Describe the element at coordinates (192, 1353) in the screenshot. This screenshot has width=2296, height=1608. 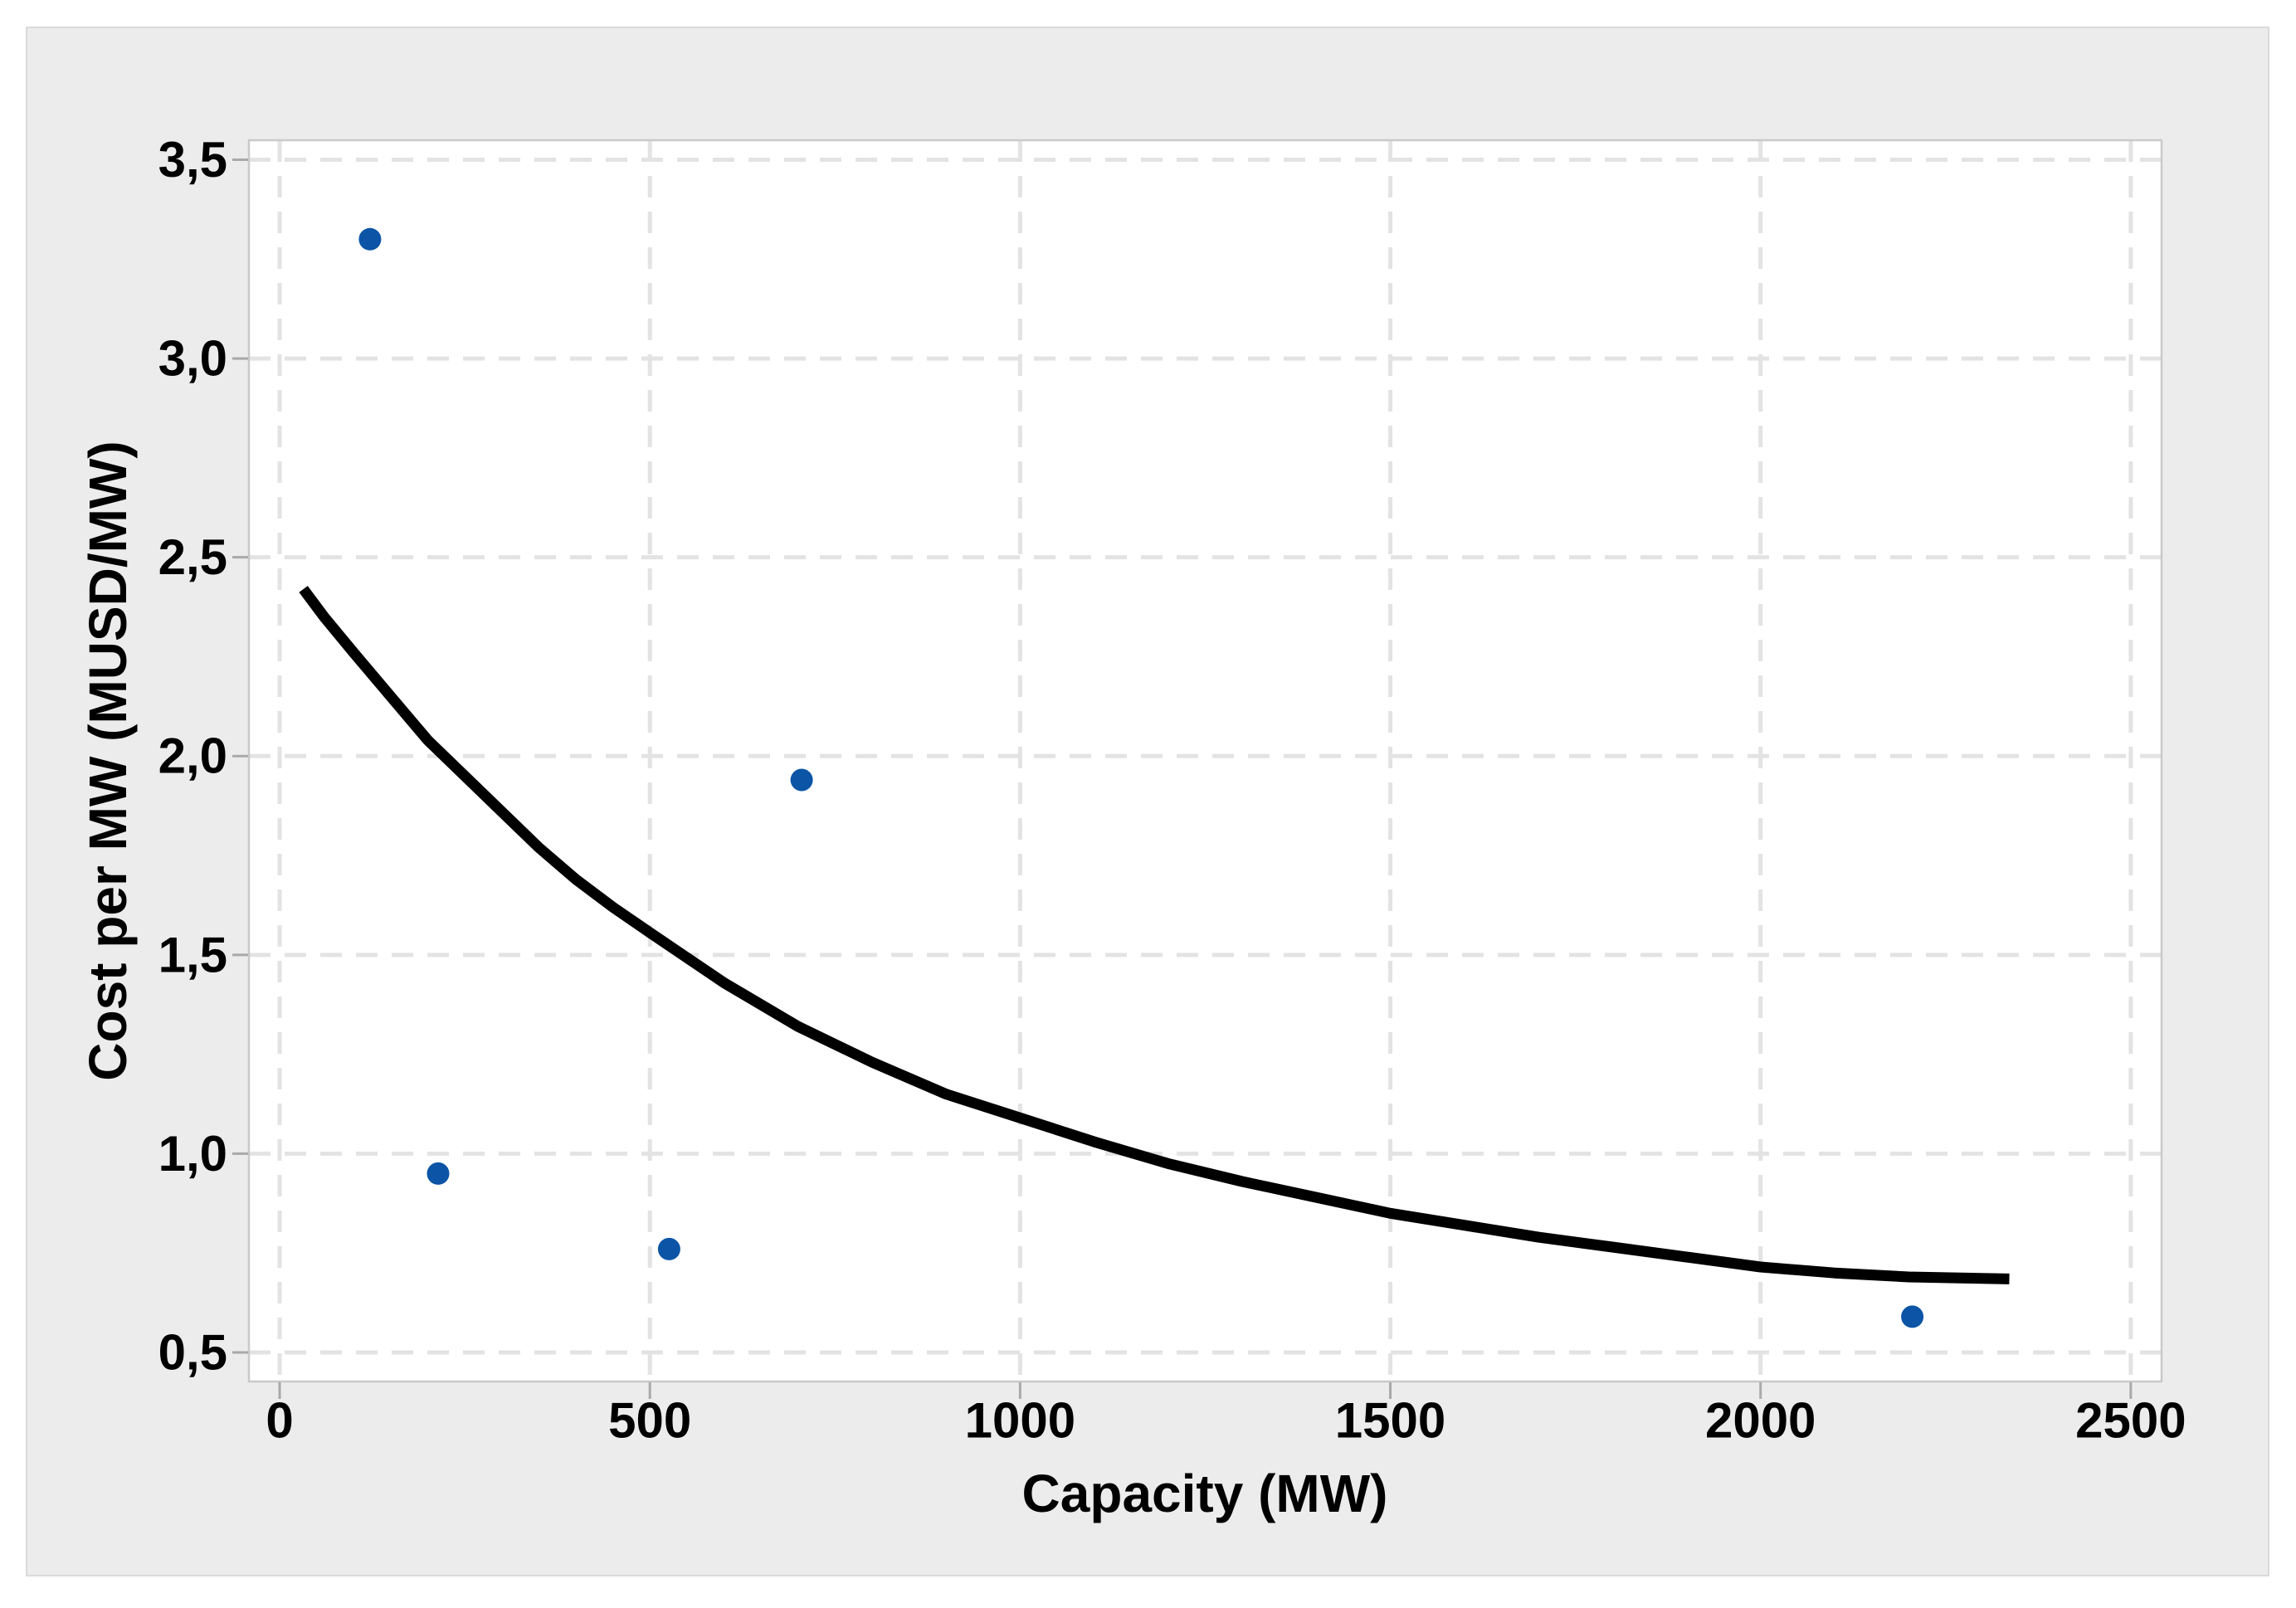
I see `y-tick-label: 0,5` at that location.